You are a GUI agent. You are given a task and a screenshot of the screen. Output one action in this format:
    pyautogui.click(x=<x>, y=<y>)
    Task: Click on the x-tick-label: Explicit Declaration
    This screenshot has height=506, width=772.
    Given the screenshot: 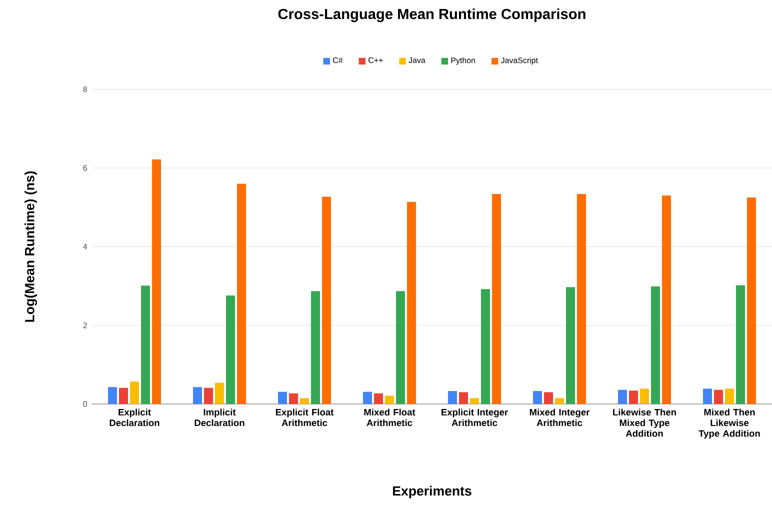 What is the action you would take?
    pyautogui.click(x=135, y=417)
    